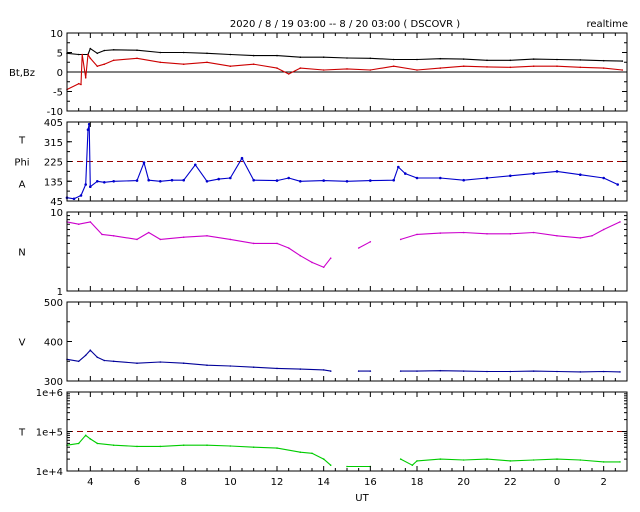 This screenshot has height=512, width=640. Describe the element at coordinates (53, 163) in the screenshot. I see `y-tick-label: 225` at that location.